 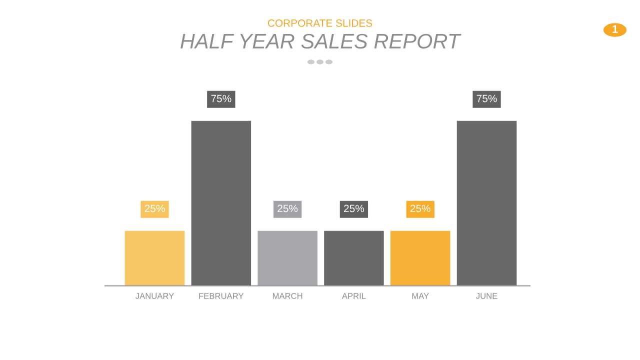 I want to click on x-tick-label: MARCH, so click(x=287, y=296).